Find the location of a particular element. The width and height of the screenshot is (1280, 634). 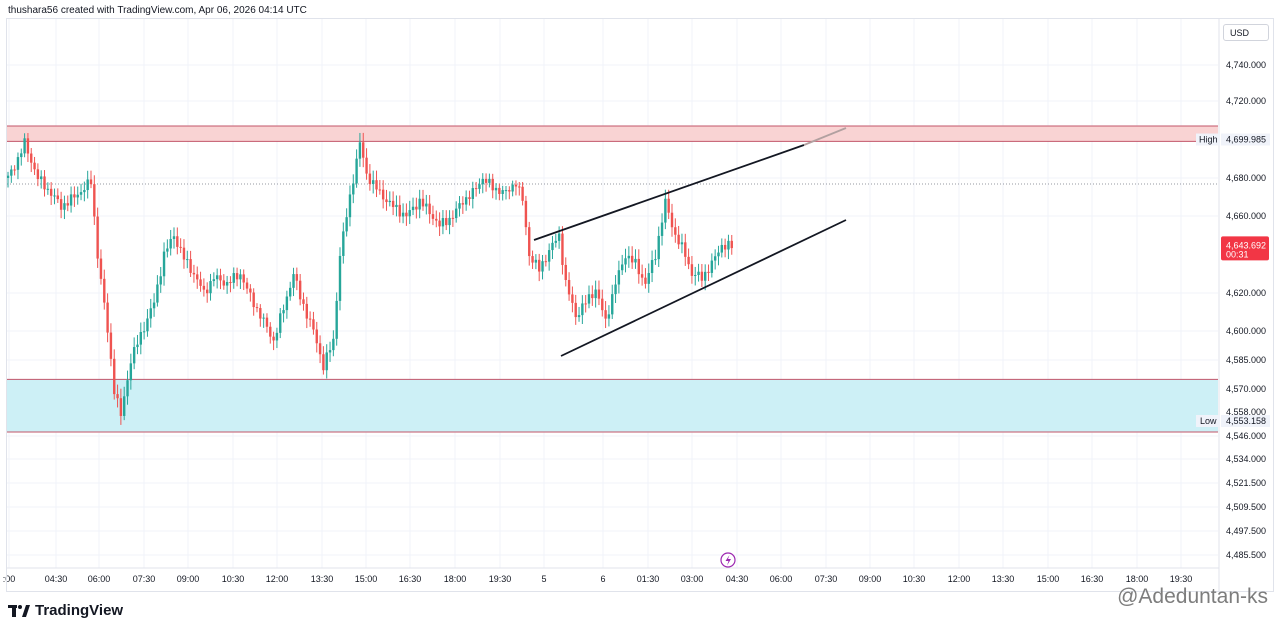

time-tick-label: 15:00 is located at coordinates (366, 579).